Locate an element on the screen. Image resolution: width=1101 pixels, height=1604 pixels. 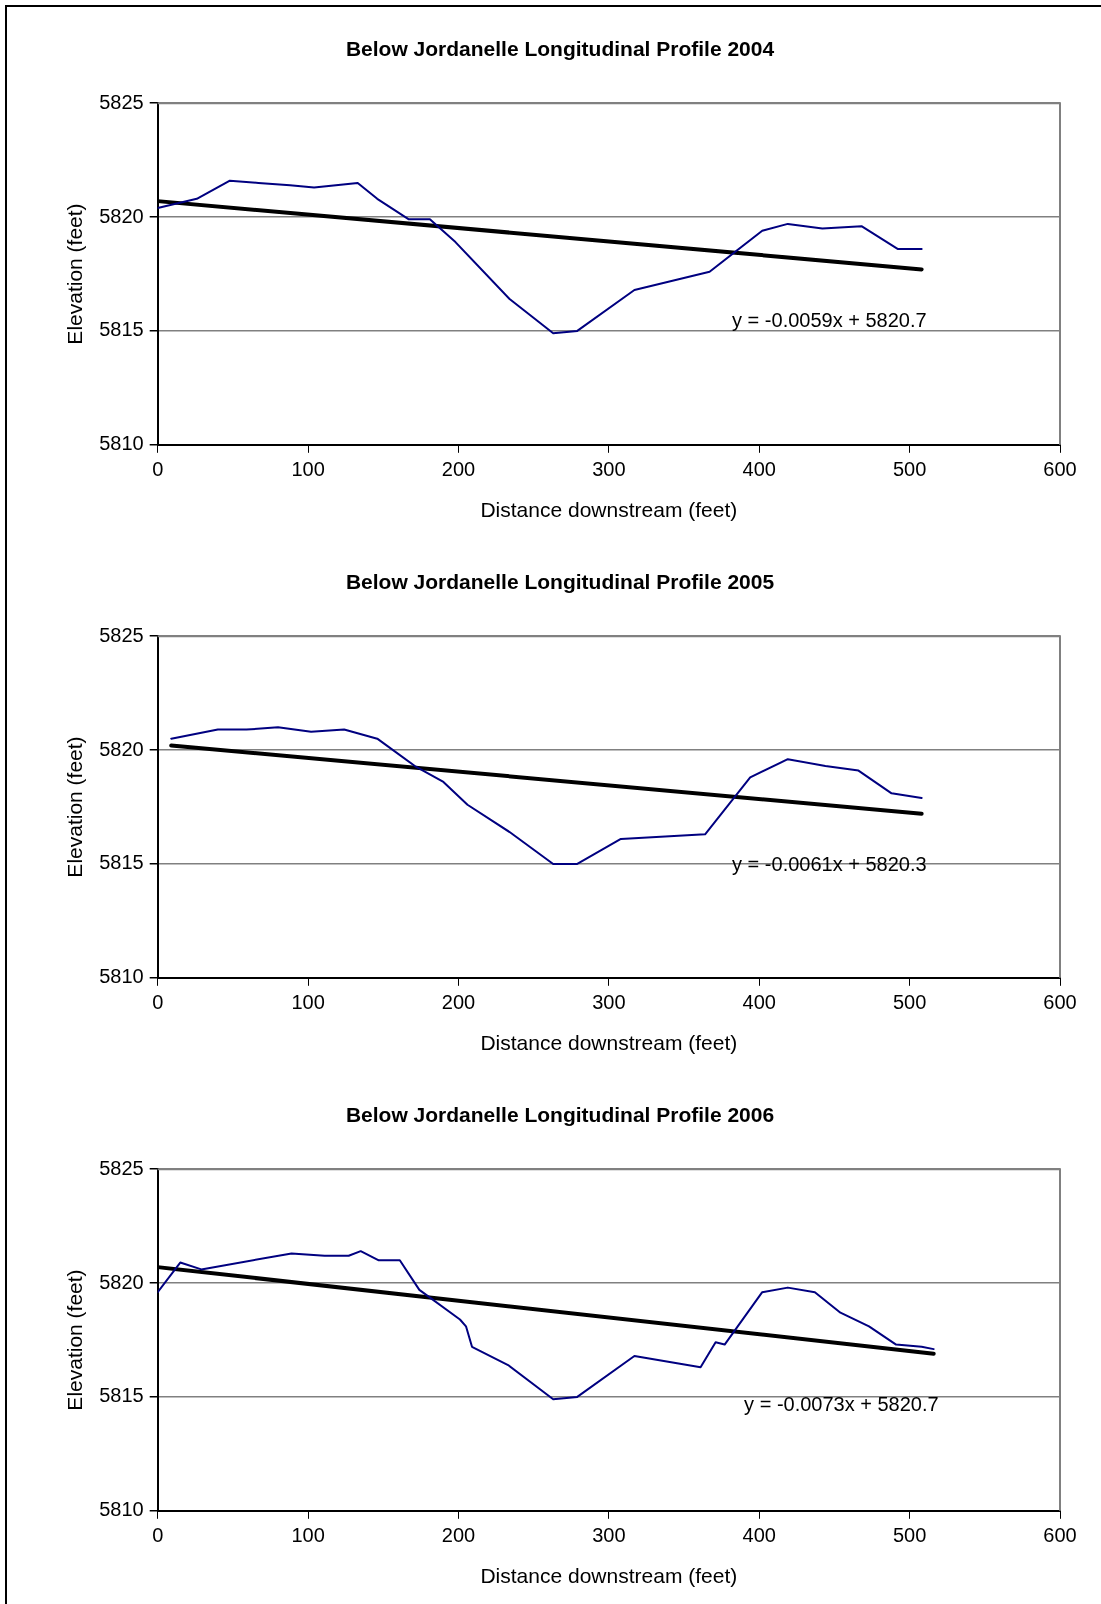
chart-title: Below Jordanelle Longitudinal Profile 2004 is located at coordinates (560, 49).